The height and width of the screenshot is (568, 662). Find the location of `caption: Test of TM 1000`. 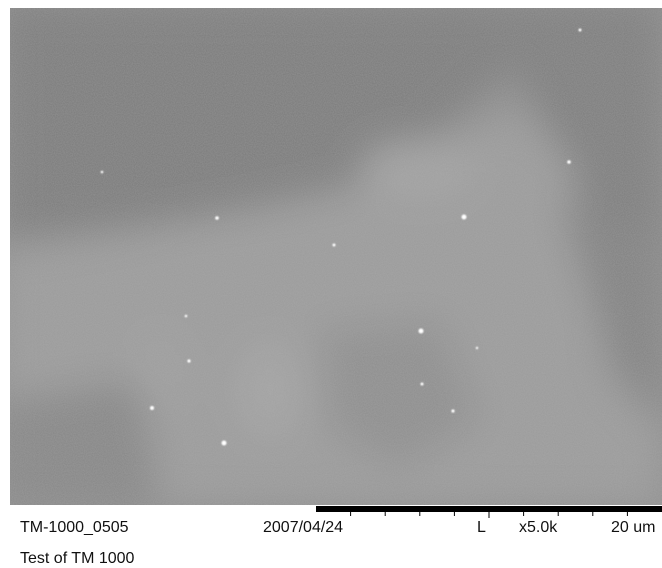

caption: Test of TM 1000 is located at coordinates (77, 558).